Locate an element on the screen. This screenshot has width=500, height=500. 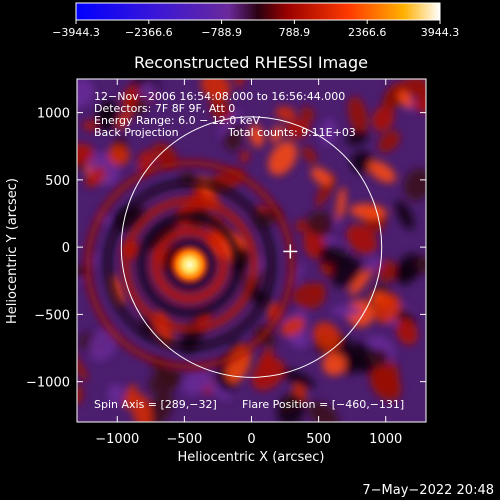
info-detectors: Detectors: 7F 8F 9F, Att 0 is located at coordinates (164, 108).